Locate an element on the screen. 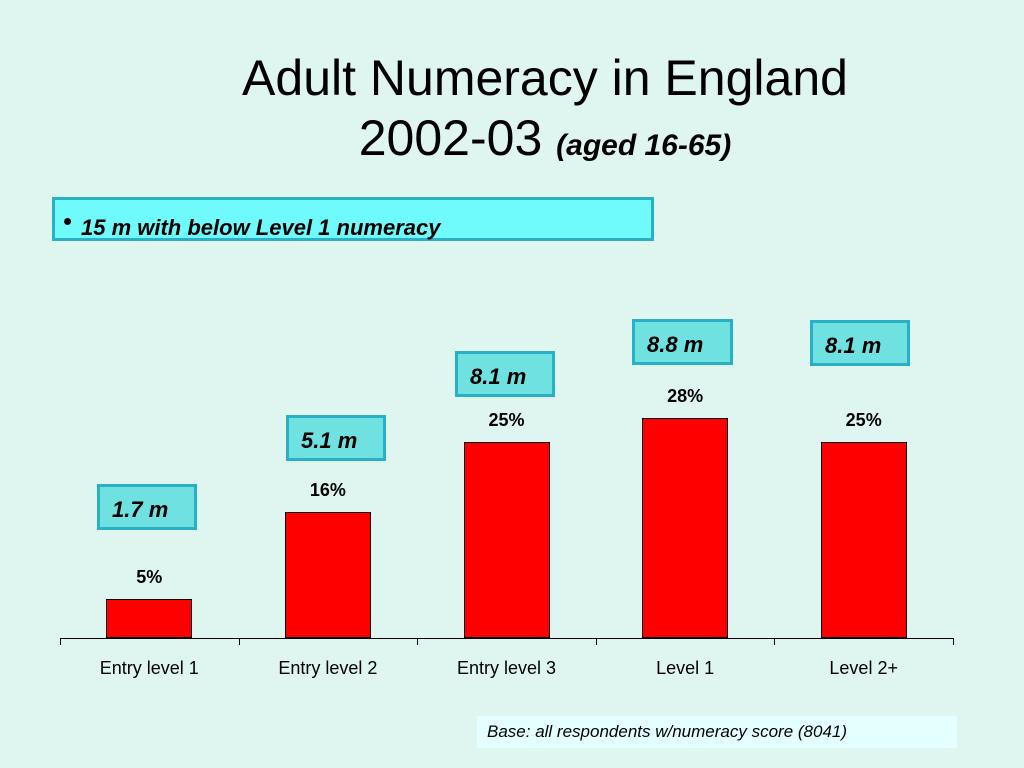 Image resolution: width=1024 pixels, height=768 pixels. category-label: Entry level 2 is located at coordinates (328, 668).